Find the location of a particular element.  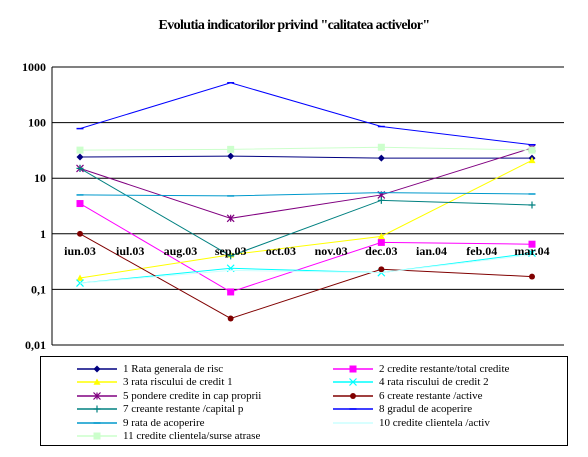

legend-item: 8 gradul de acoperire is located at coordinates (402, 409).